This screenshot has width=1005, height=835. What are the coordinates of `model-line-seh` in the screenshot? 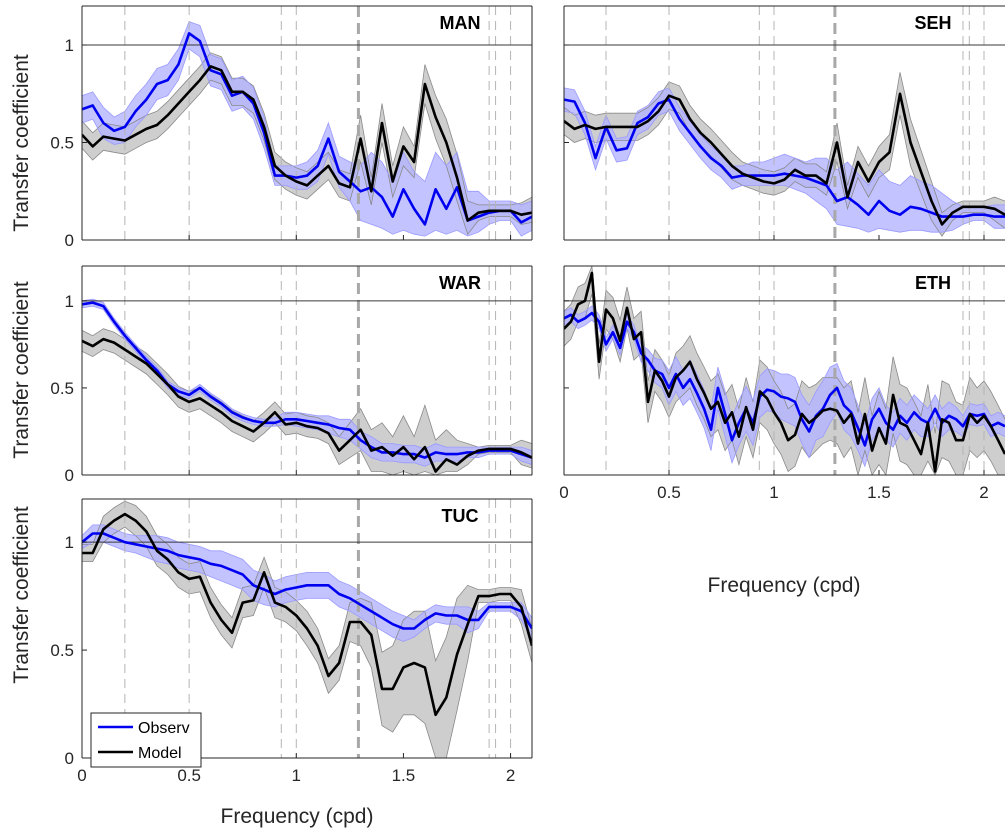 It's located at (784, 159).